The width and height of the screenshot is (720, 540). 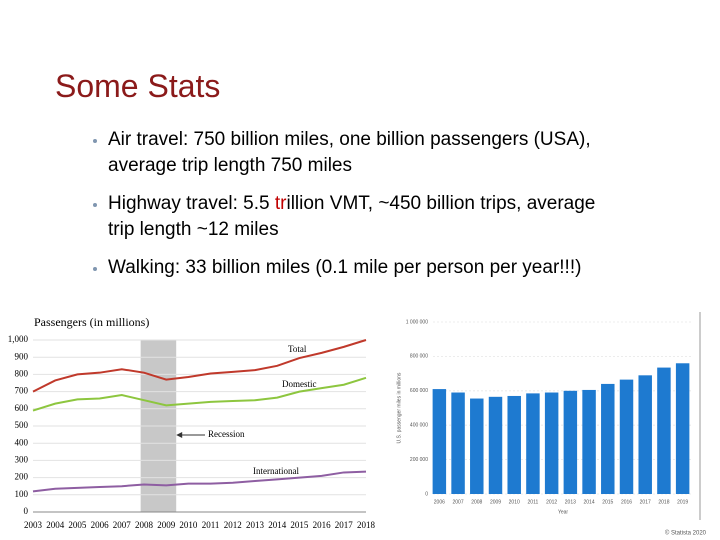 What do you see at coordinates (22, 459) in the screenshot?
I see `y-tick-label: 300` at bounding box center [22, 459].